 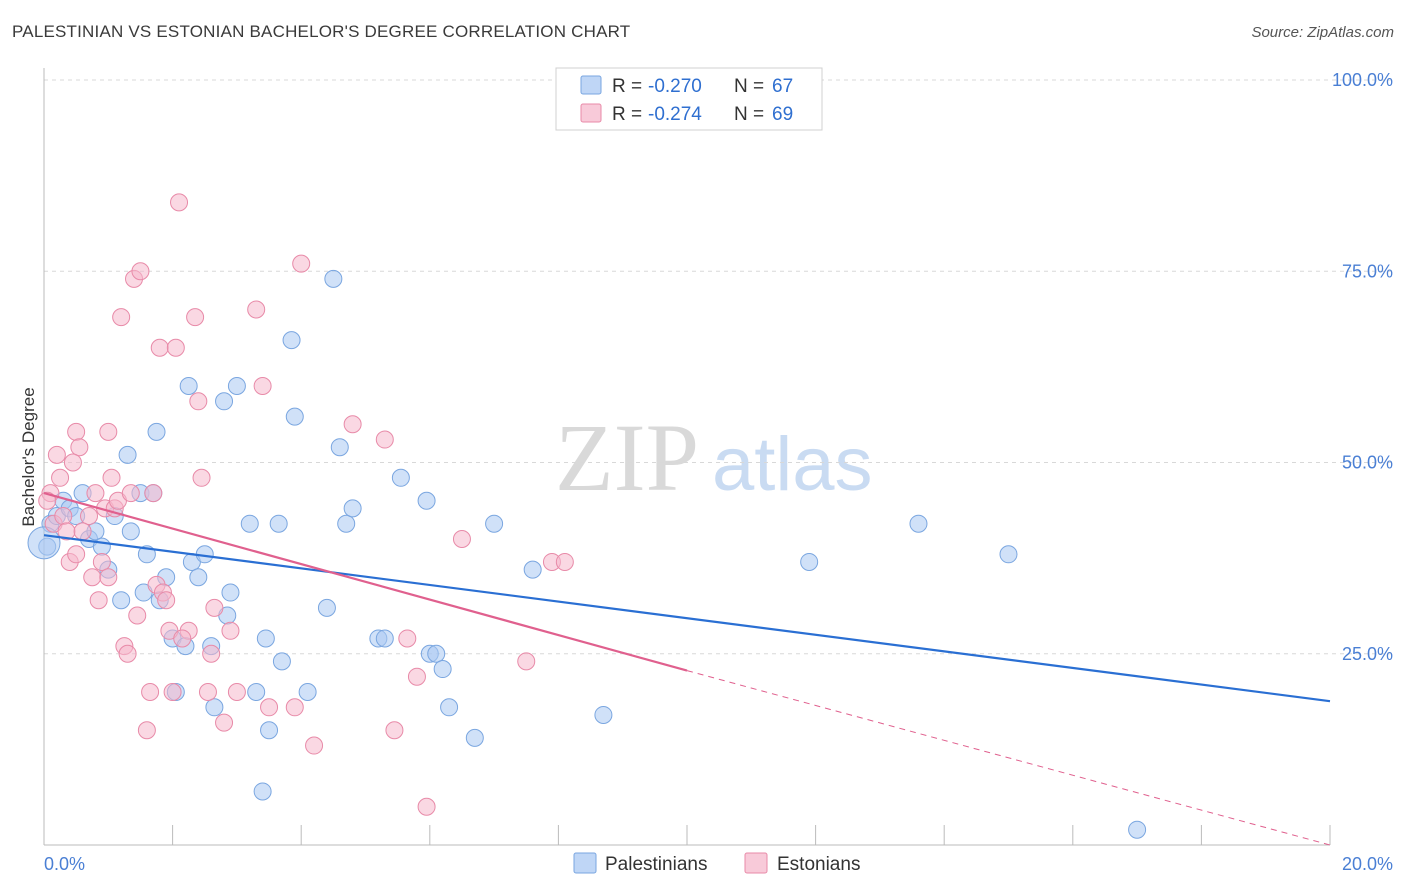 I want to click on bottom-legend-estonians: Estonians, so click(x=818, y=864).